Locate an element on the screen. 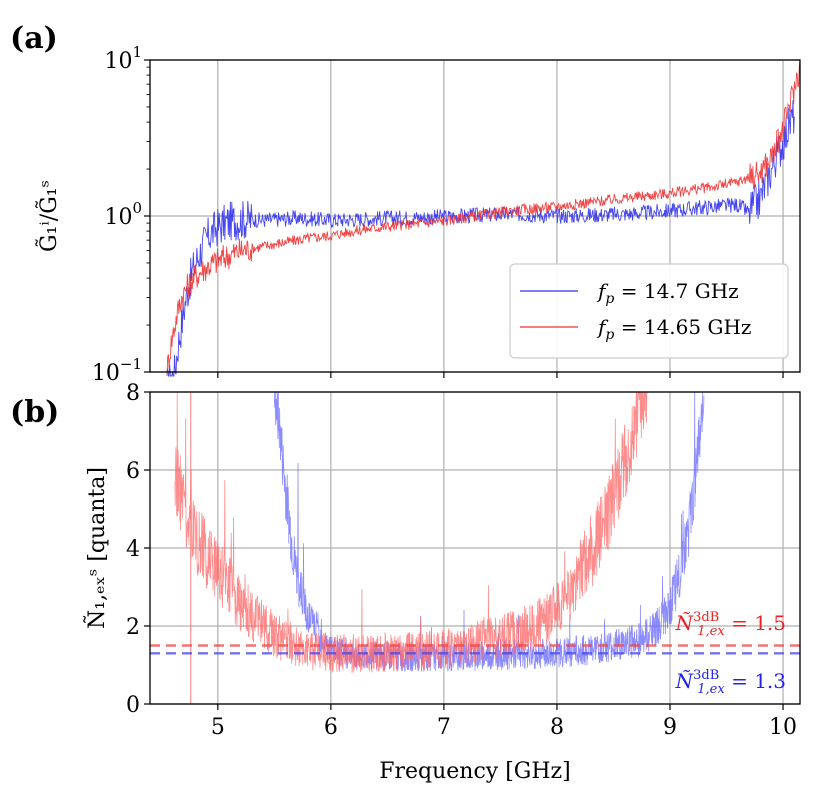 Image resolution: width=815 pixels, height=798 pixels. panel-b-label: (b) is located at coordinates (34, 412).